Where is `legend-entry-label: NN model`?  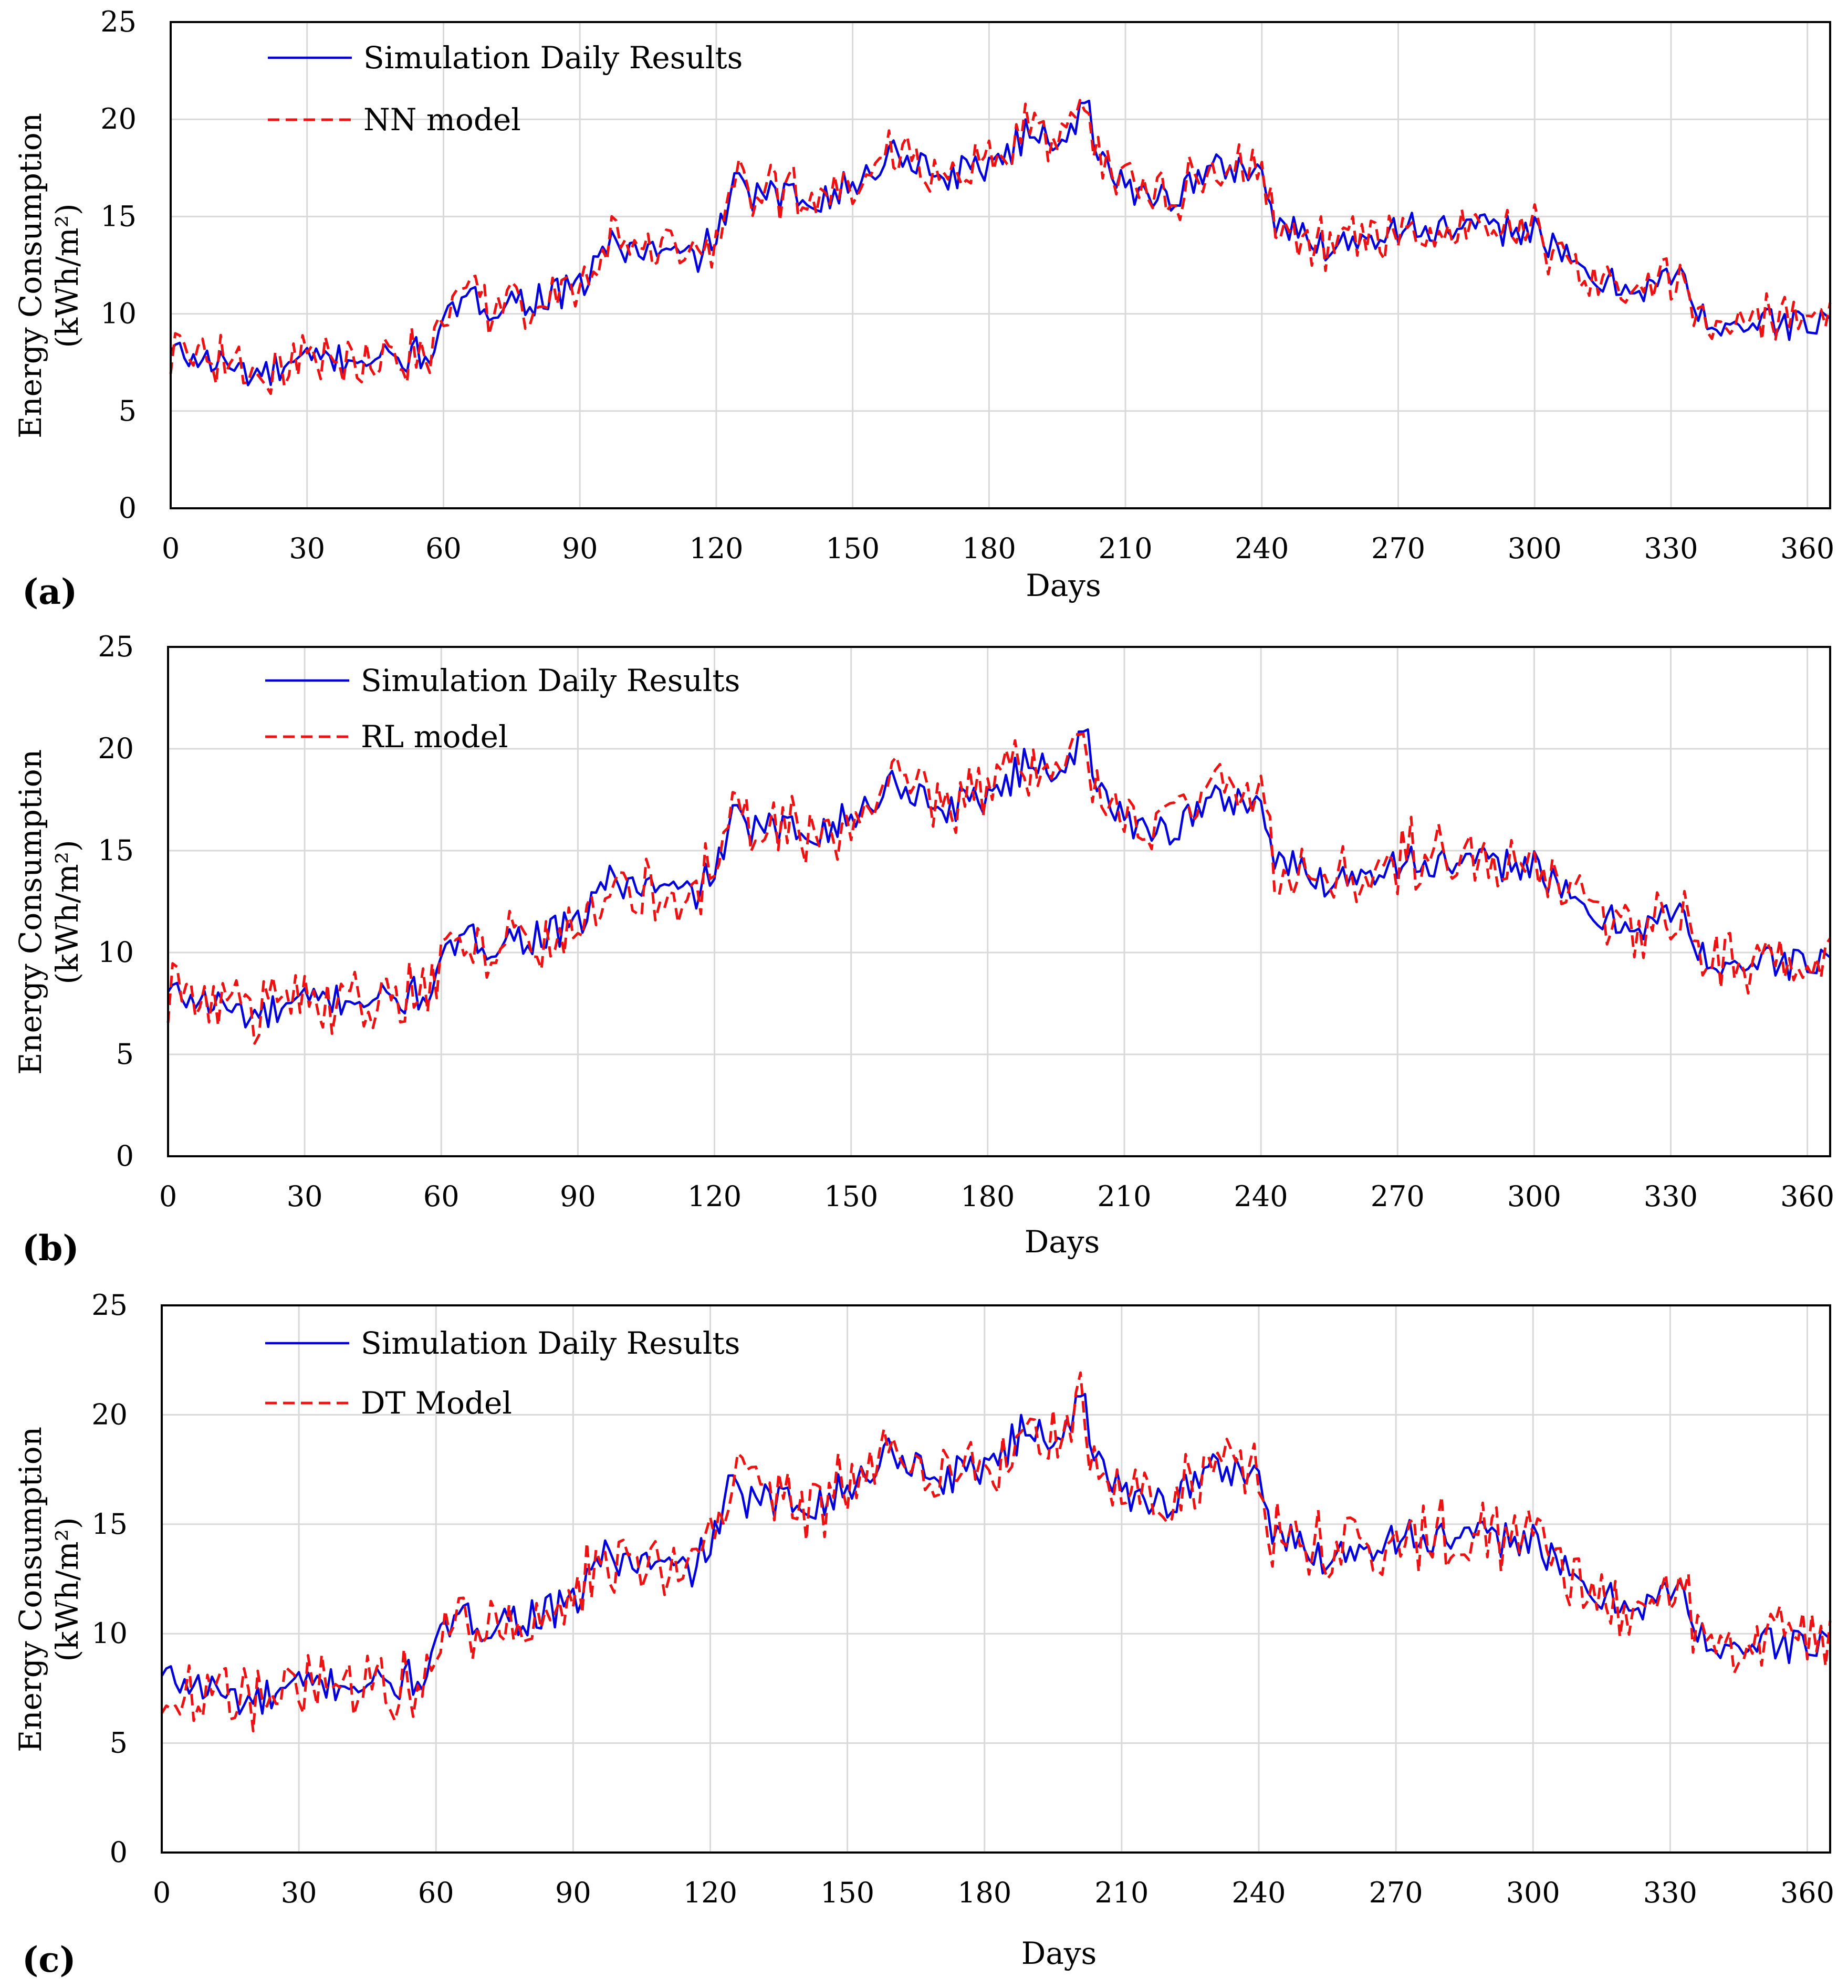 legend-entry-label: NN model is located at coordinates (442, 120).